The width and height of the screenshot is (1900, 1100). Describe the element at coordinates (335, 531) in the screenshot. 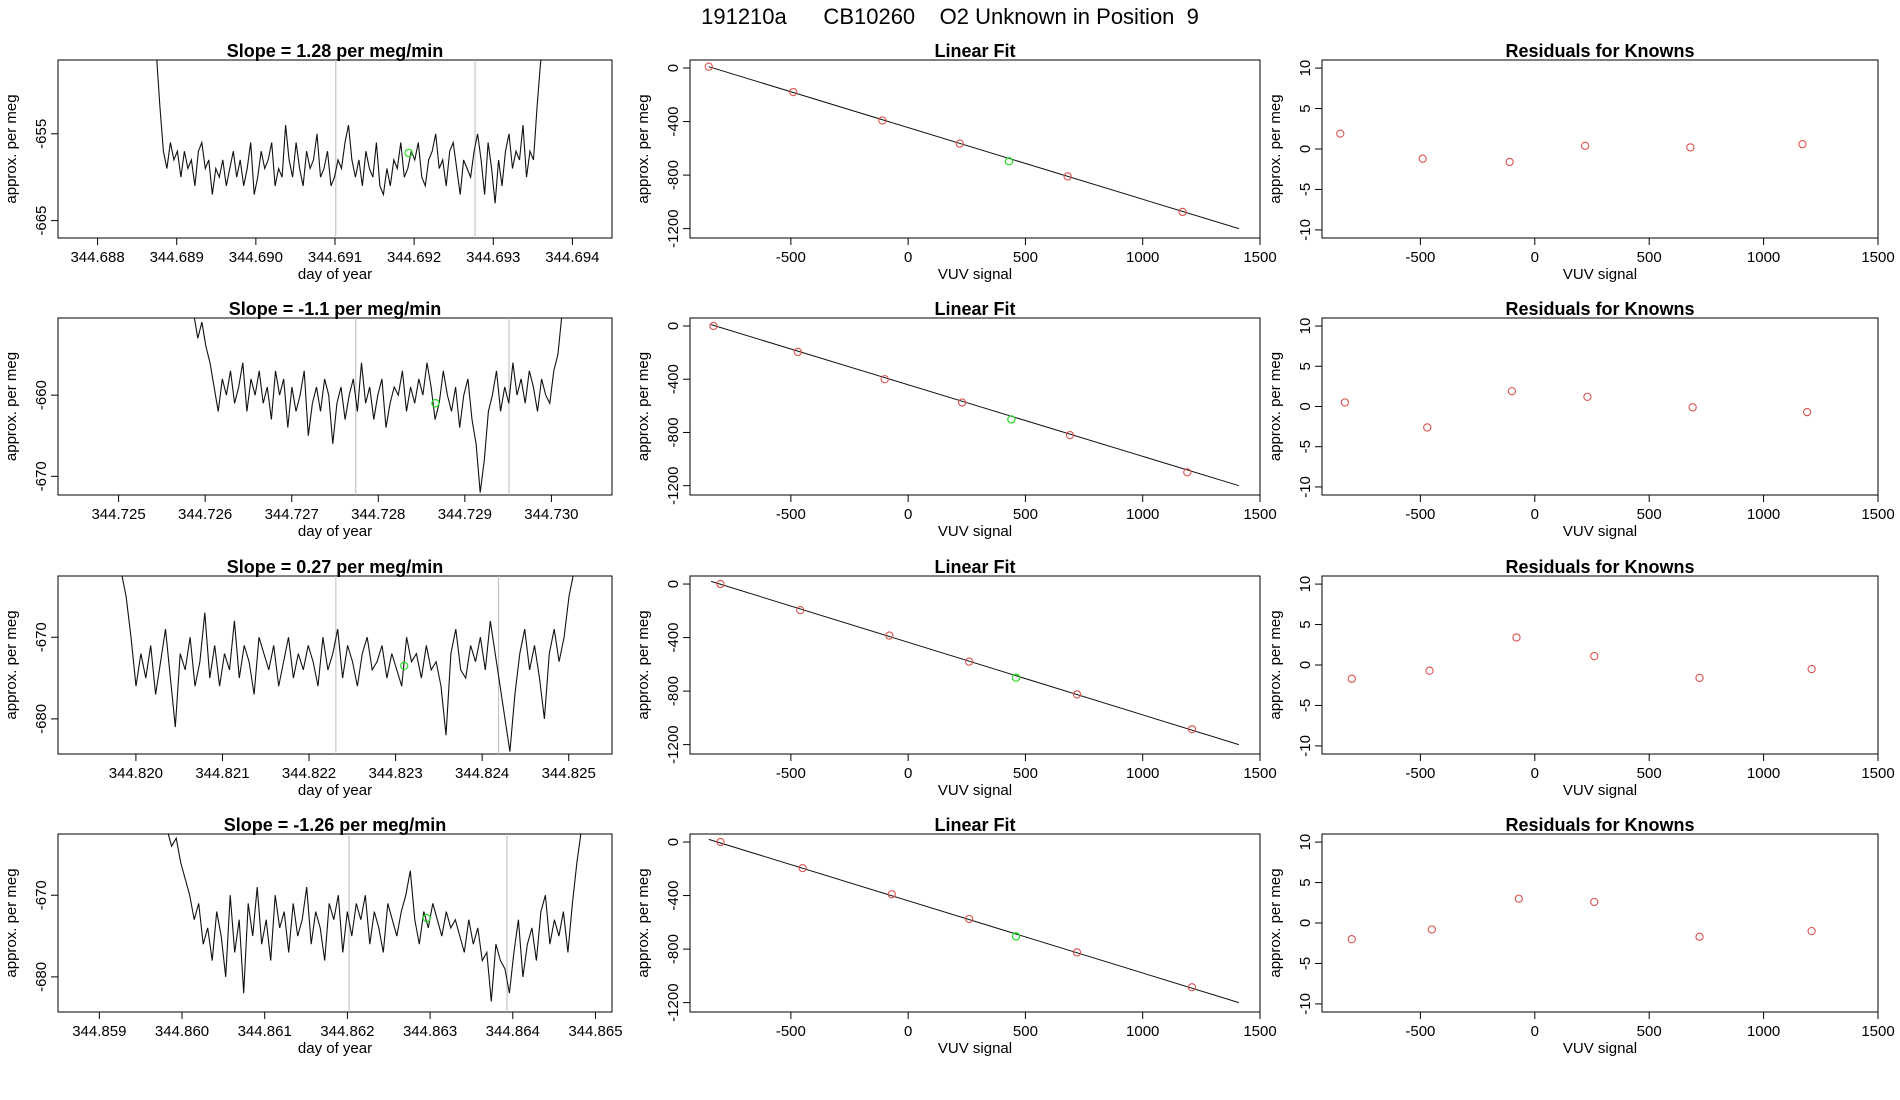

I see `row2-timeseries-x-axis-label: day of year` at that location.